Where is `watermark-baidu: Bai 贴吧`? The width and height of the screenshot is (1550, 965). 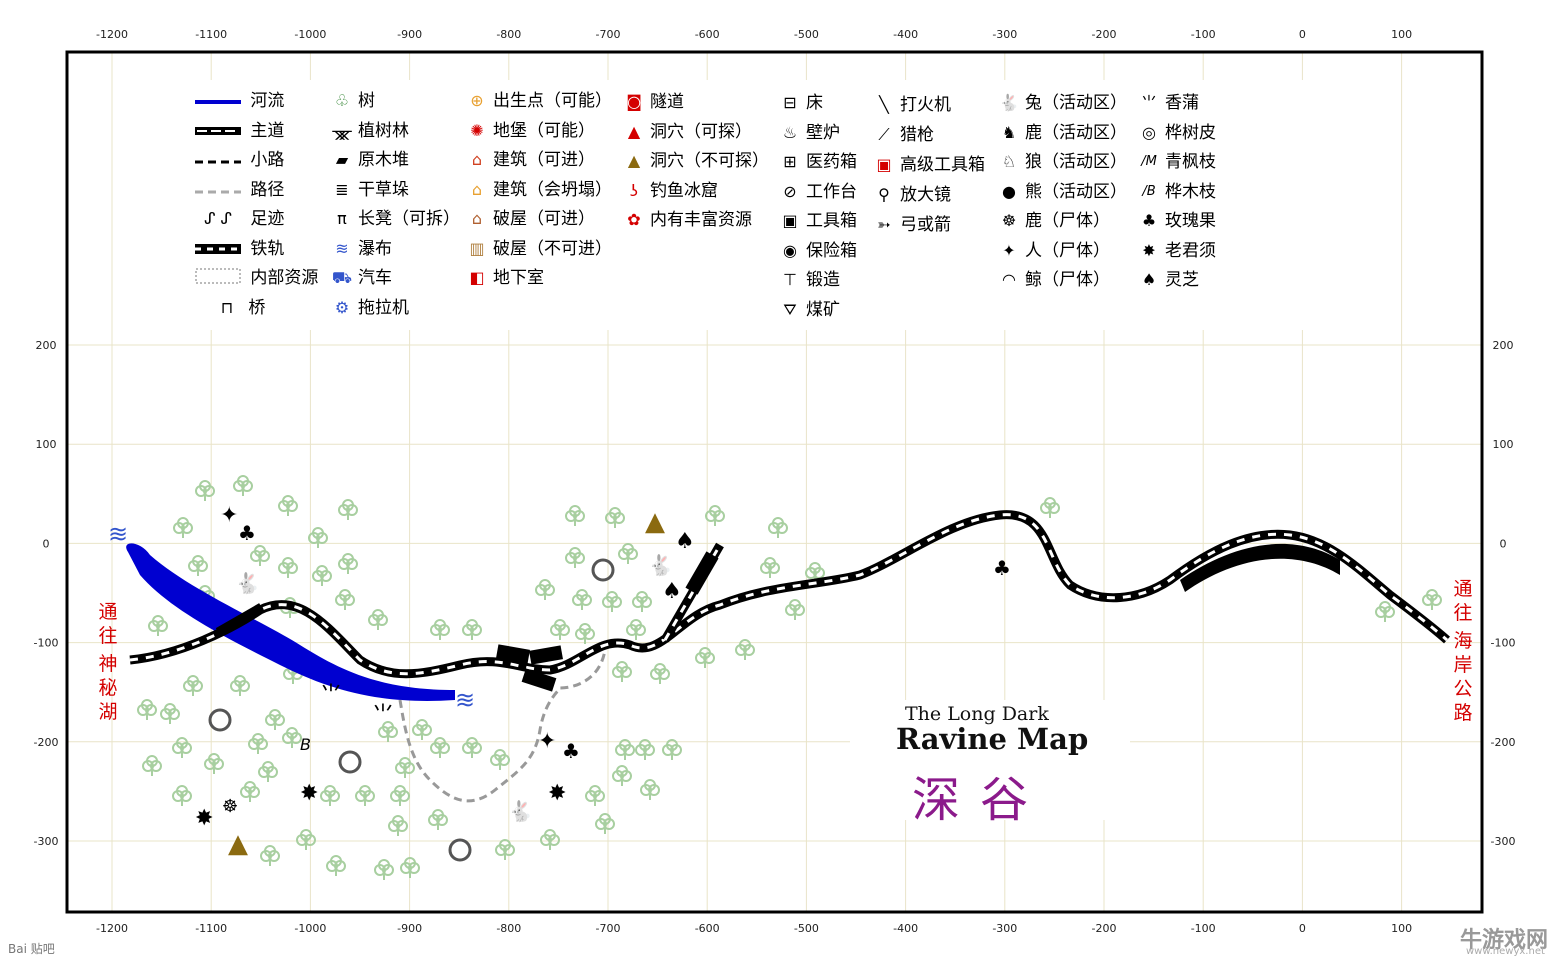 watermark-baidu: Bai 贴吧 is located at coordinates (31, 949).